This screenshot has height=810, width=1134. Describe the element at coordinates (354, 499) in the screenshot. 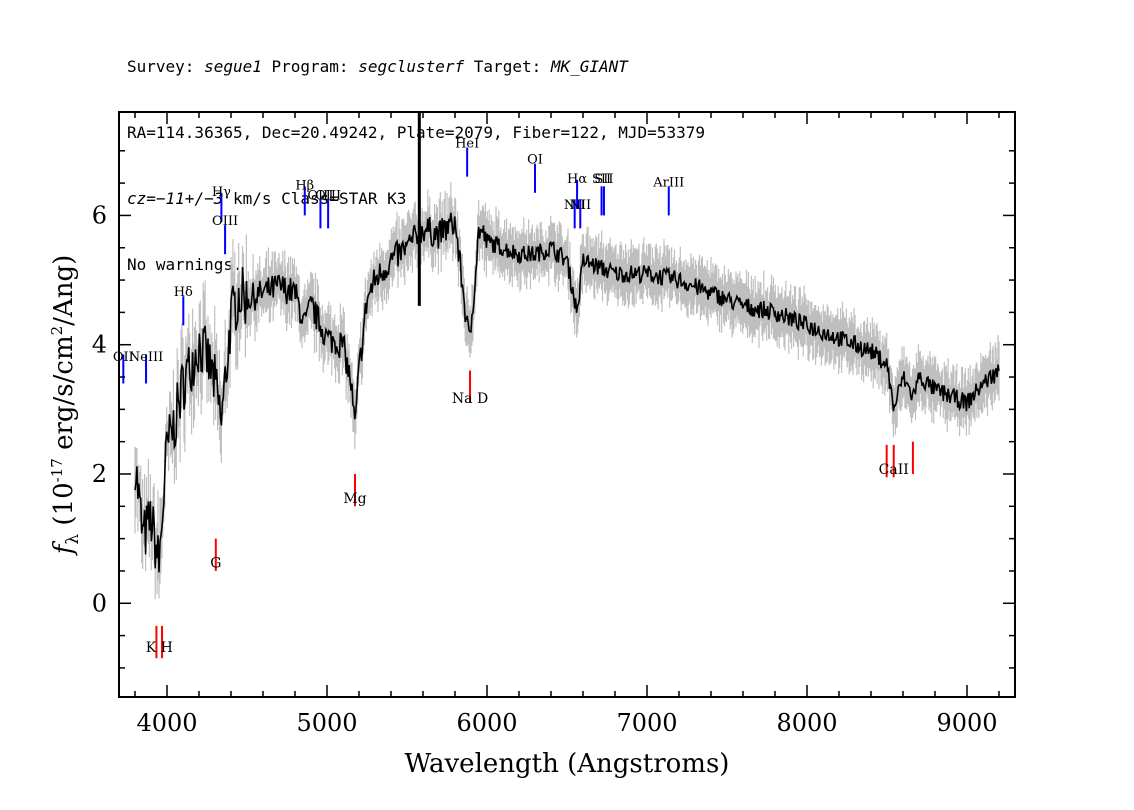

I see `absorption-line-label: Mg` at that location.